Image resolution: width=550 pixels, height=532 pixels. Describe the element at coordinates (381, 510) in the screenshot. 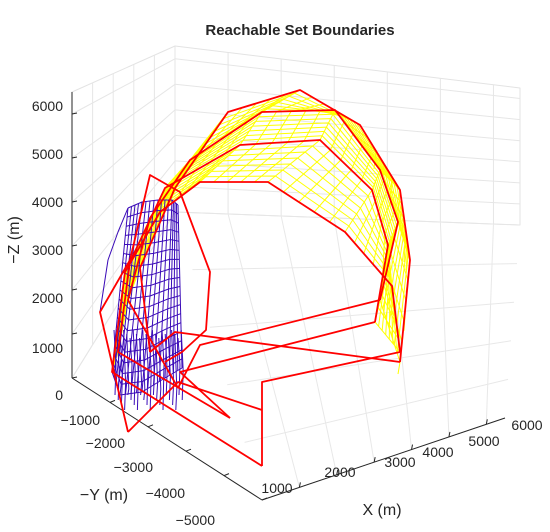

I see `x-axis-label: X (m)` at that location.